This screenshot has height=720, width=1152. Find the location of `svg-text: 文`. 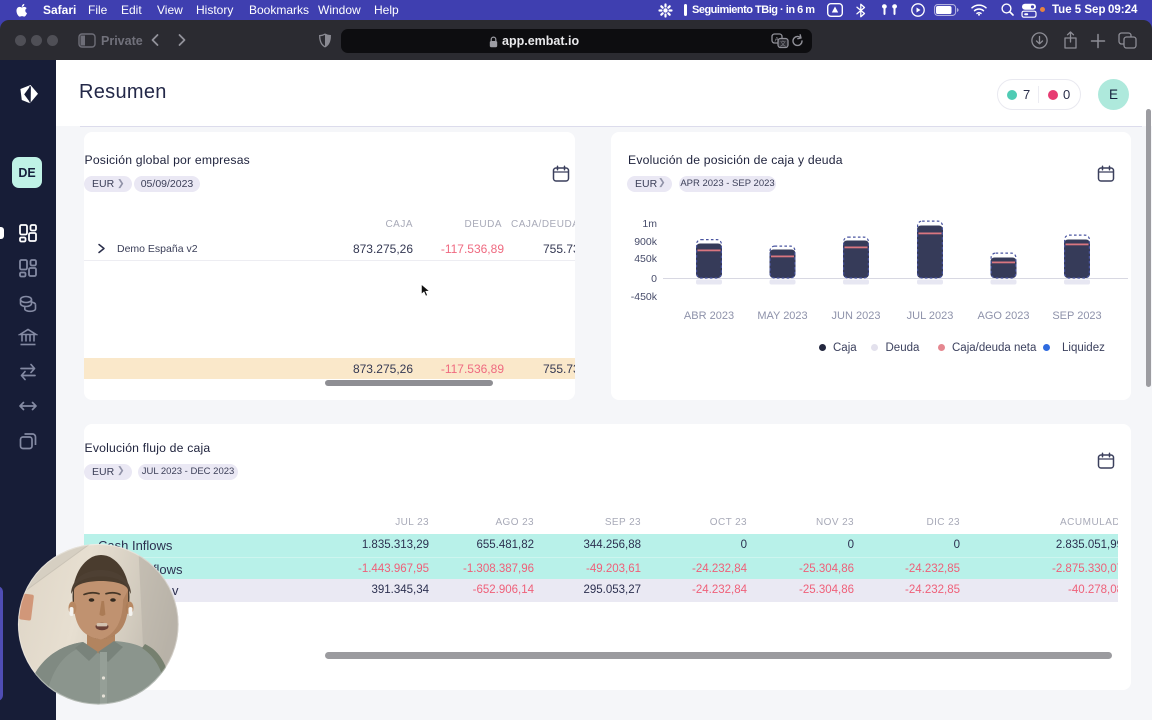

svg-text: 文 is located at coordinates (783, 44).